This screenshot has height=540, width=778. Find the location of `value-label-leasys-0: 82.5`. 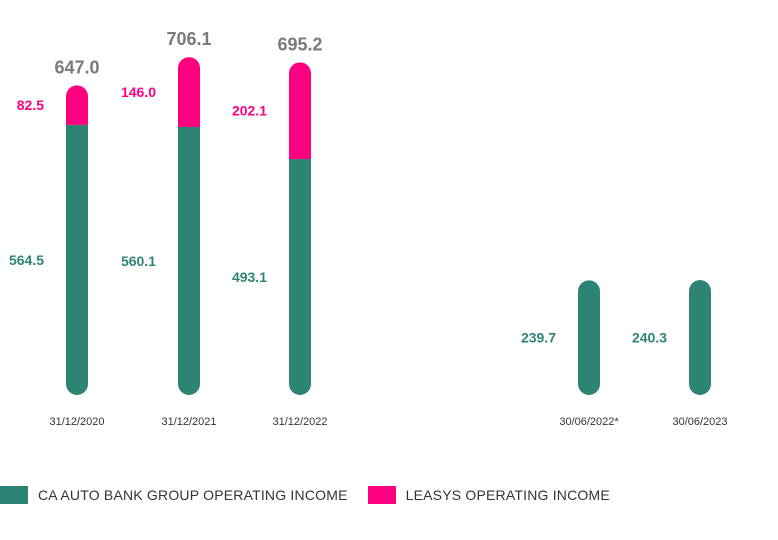

value-label-leasys-0: 82.5 is located at coordinates (30, 105).